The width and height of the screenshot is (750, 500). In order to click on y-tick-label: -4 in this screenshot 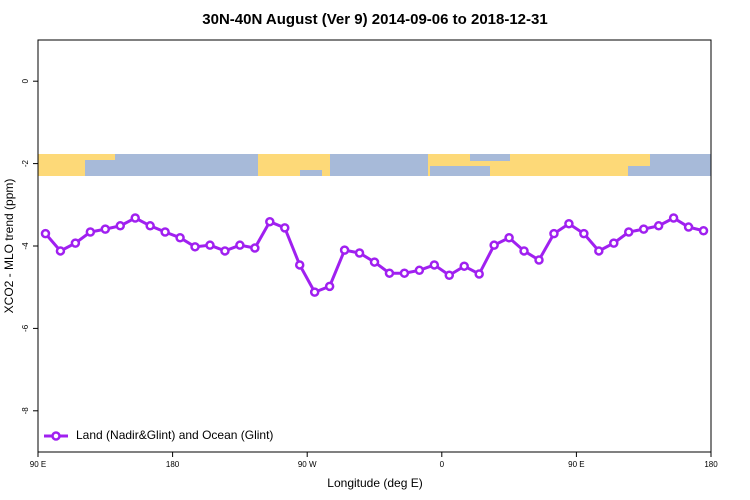, I will do `click(25, 246)`.